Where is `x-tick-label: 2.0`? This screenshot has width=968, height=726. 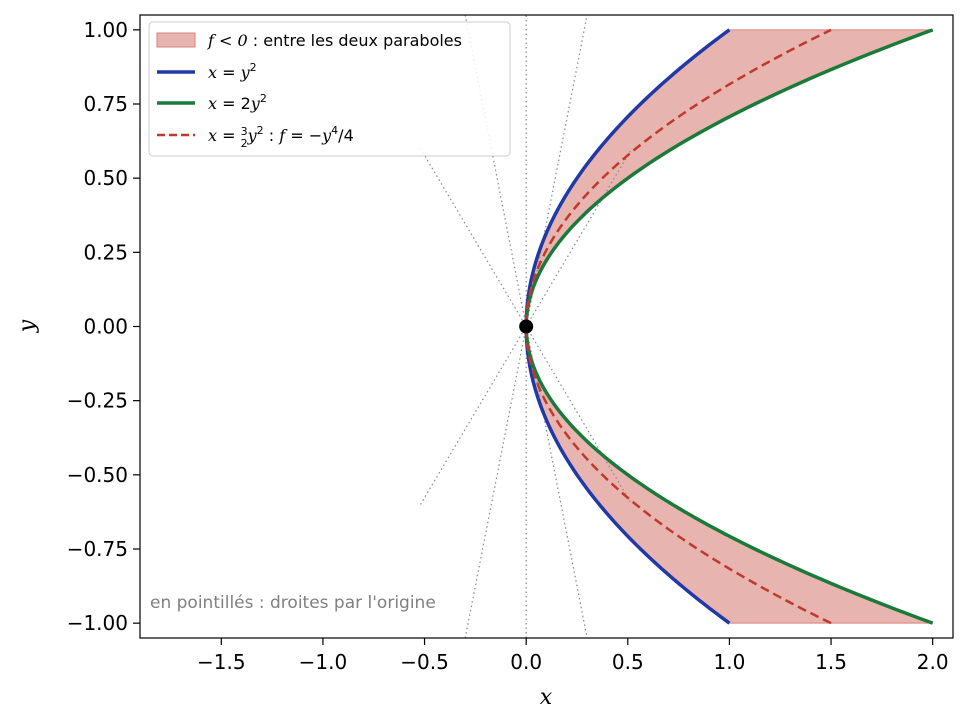
x-tick-label: 2.0 is located at coordinates (933, 662).